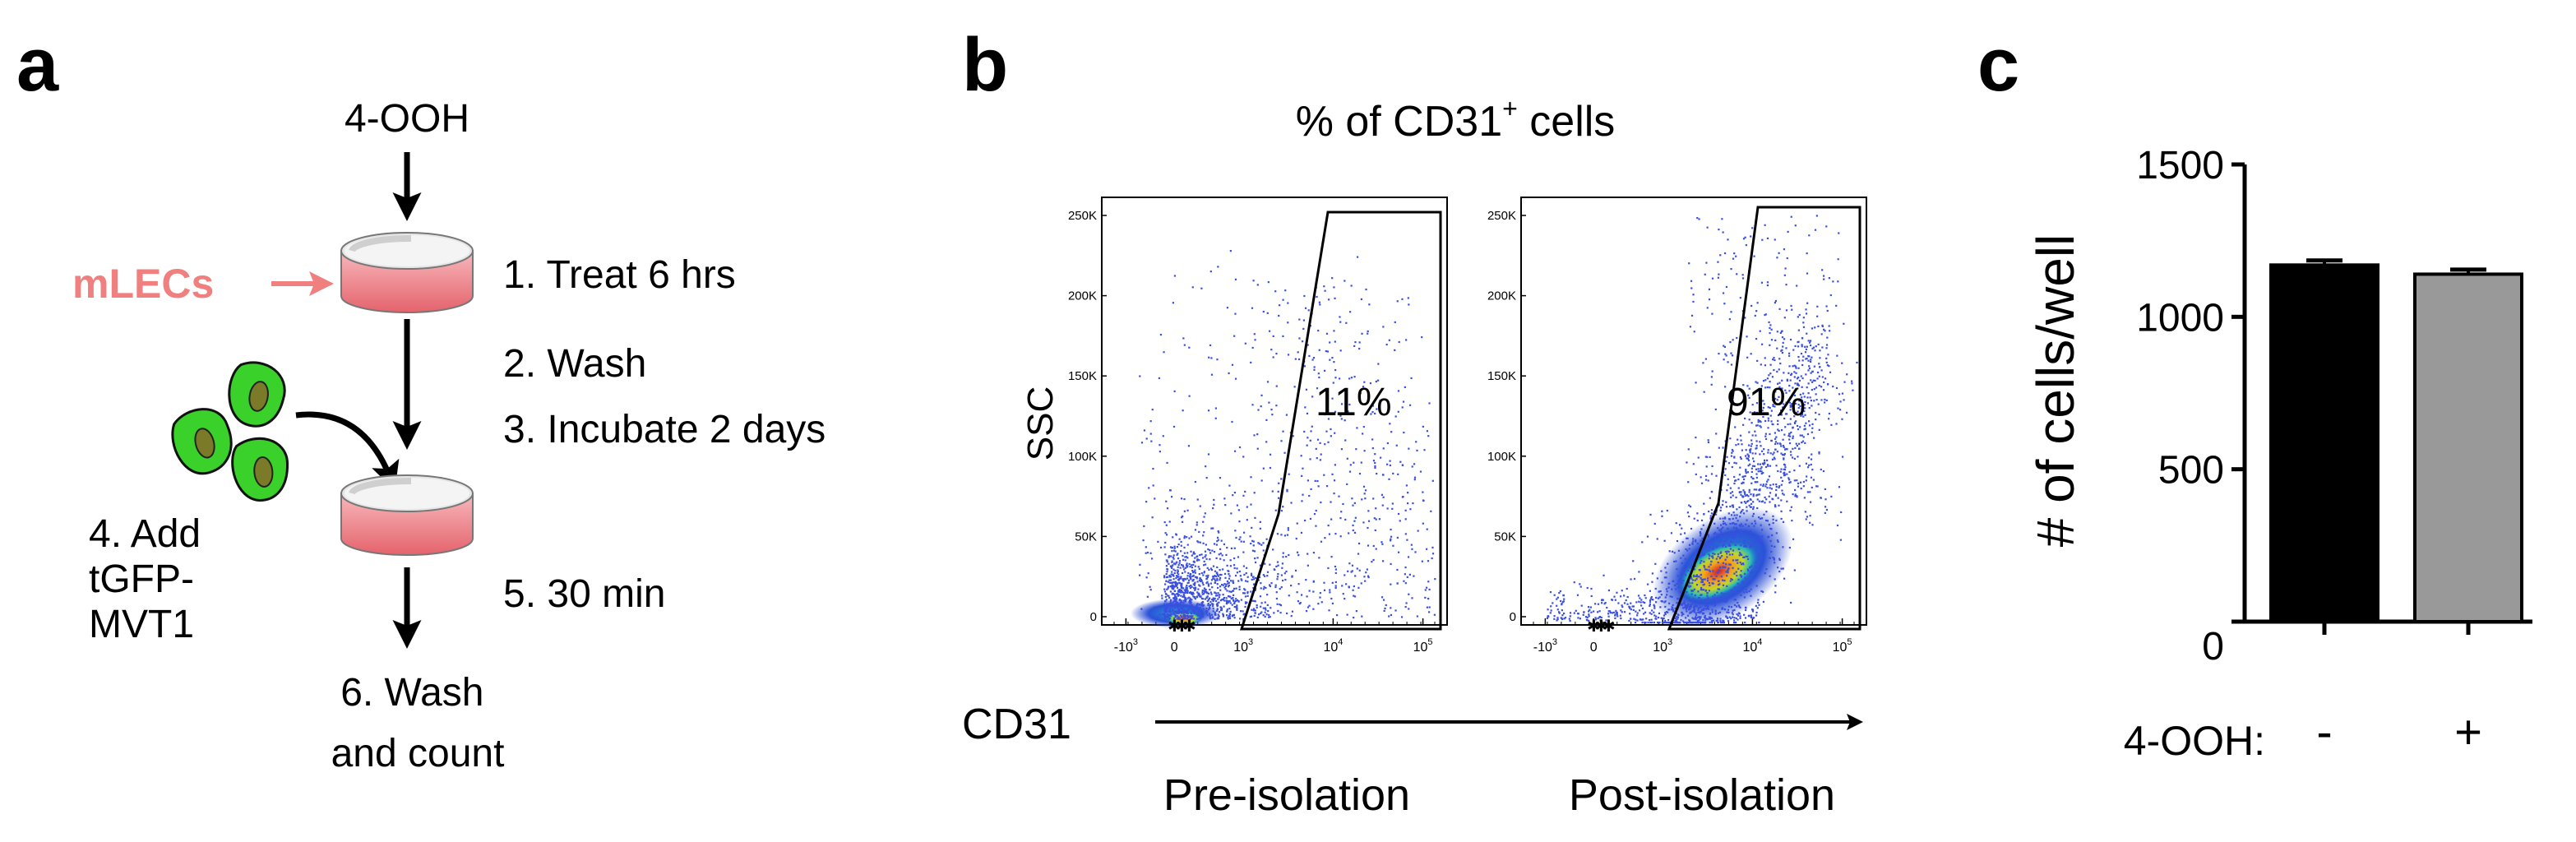  Describe the element at coordinates (202, 441) in the screenshot. I see `gfp-cell` at that location.